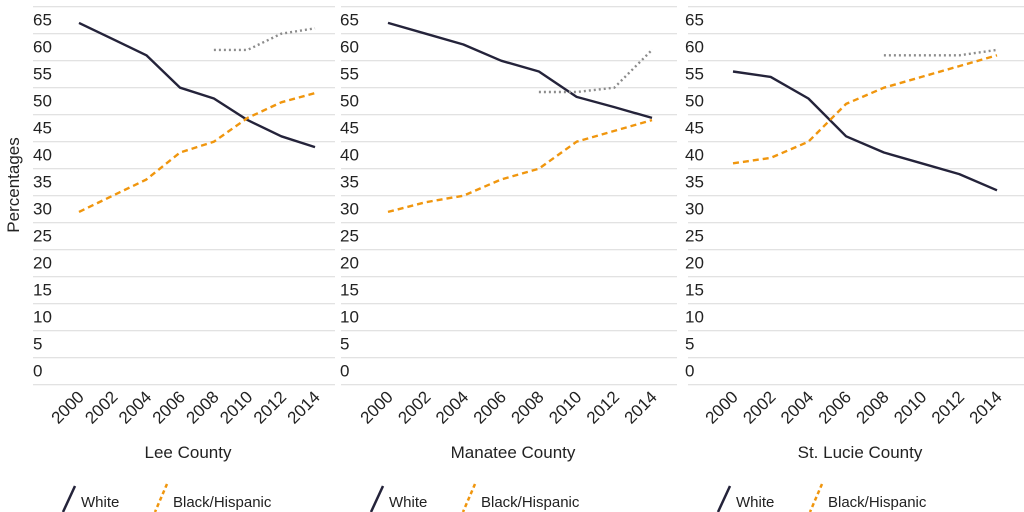 This screenshot has width=1024, height=512. What do you see at coordinates (13, 184) in the screenshot?
I see `y-axis-label: Percentages` at bounding box center [13, 184].